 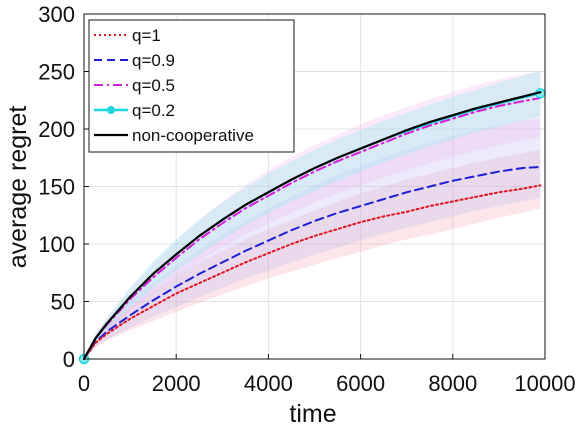 What do you see at coordinates (111, 110) in the screenshot?
I see `legend-marker-q02` at bounding box center [111, 110].